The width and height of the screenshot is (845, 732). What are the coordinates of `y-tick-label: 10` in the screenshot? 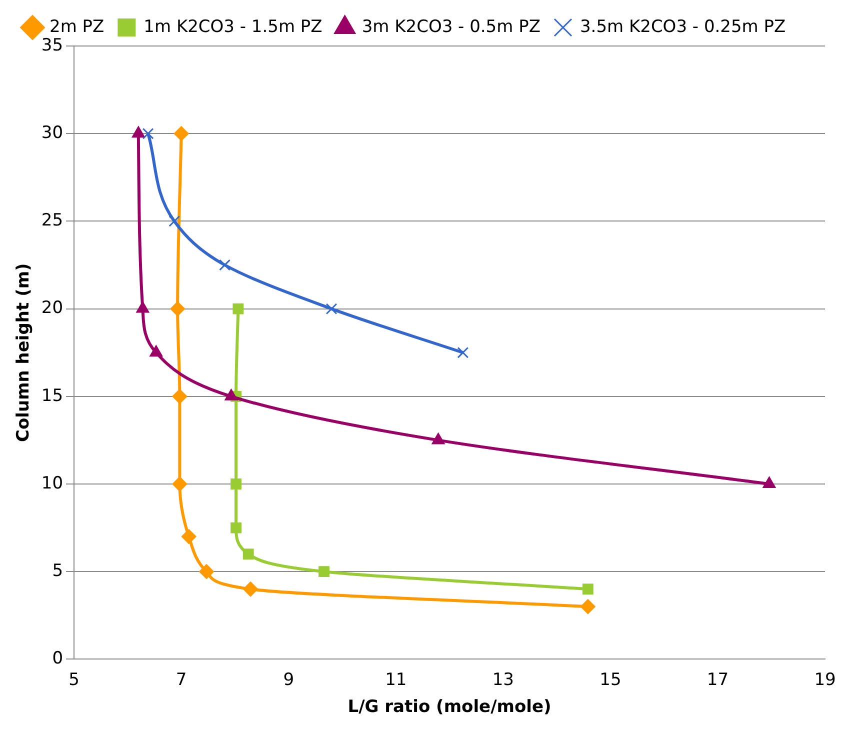 It's located at (52, 483).